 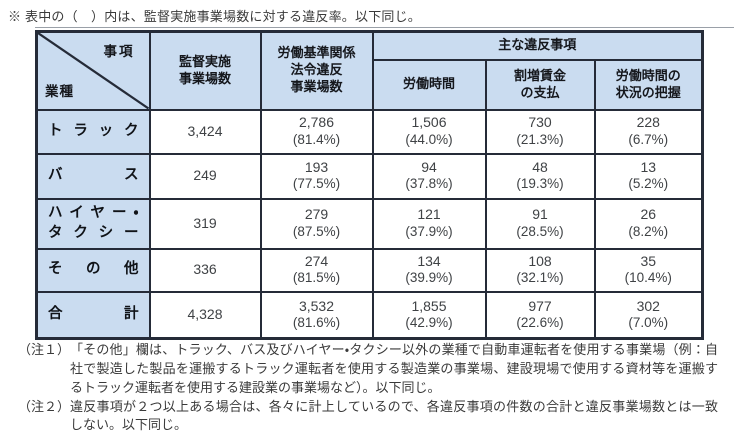 I want to click on header-line: の支払, so click(x=540, y=92).